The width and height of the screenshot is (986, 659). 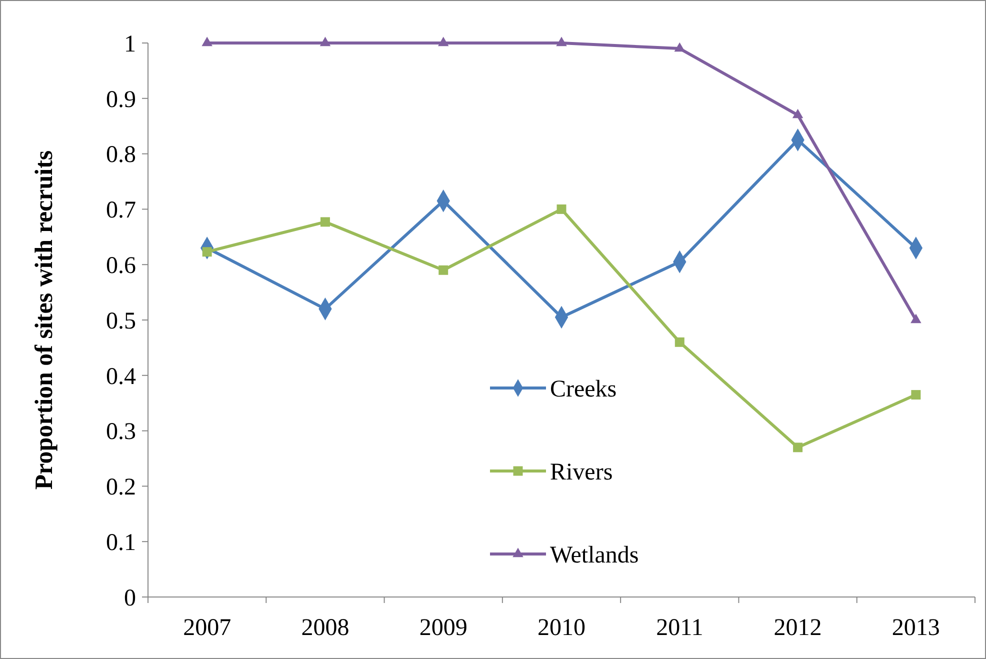 What do you see at coordinates (121, 432) in the screenshot?
I see `y-tick-label: 0.3` at bounding box center [121, 432].